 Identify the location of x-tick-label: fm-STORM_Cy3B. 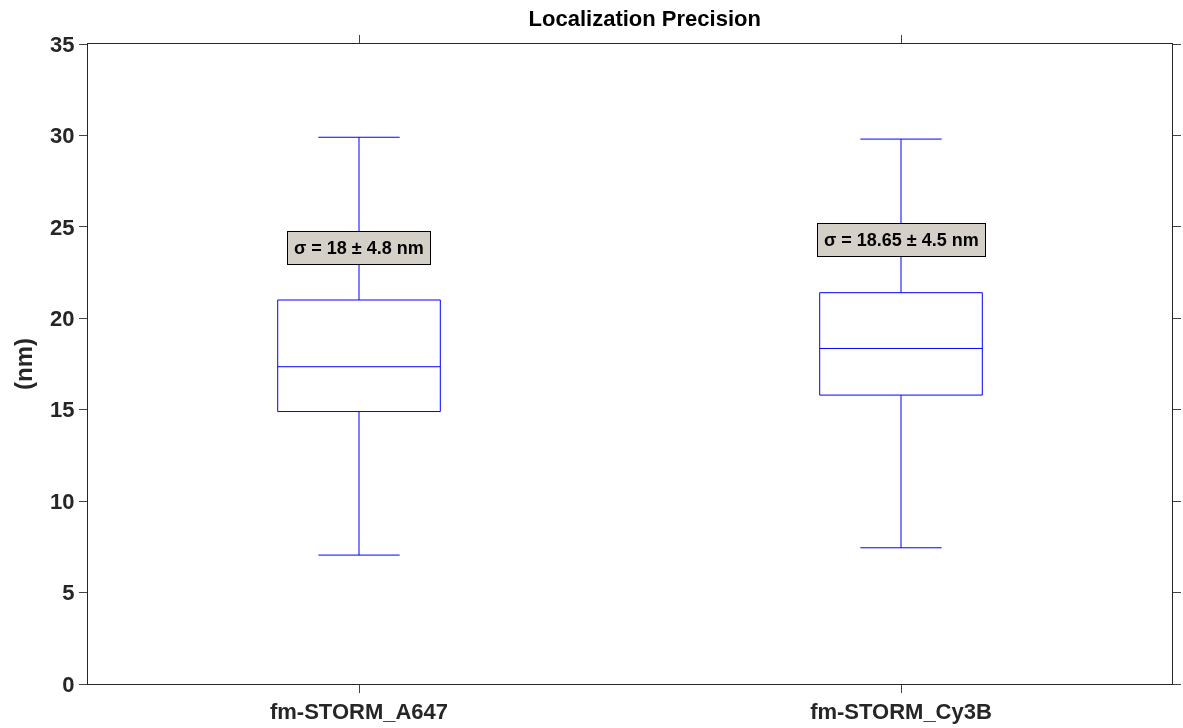
(901, 712).